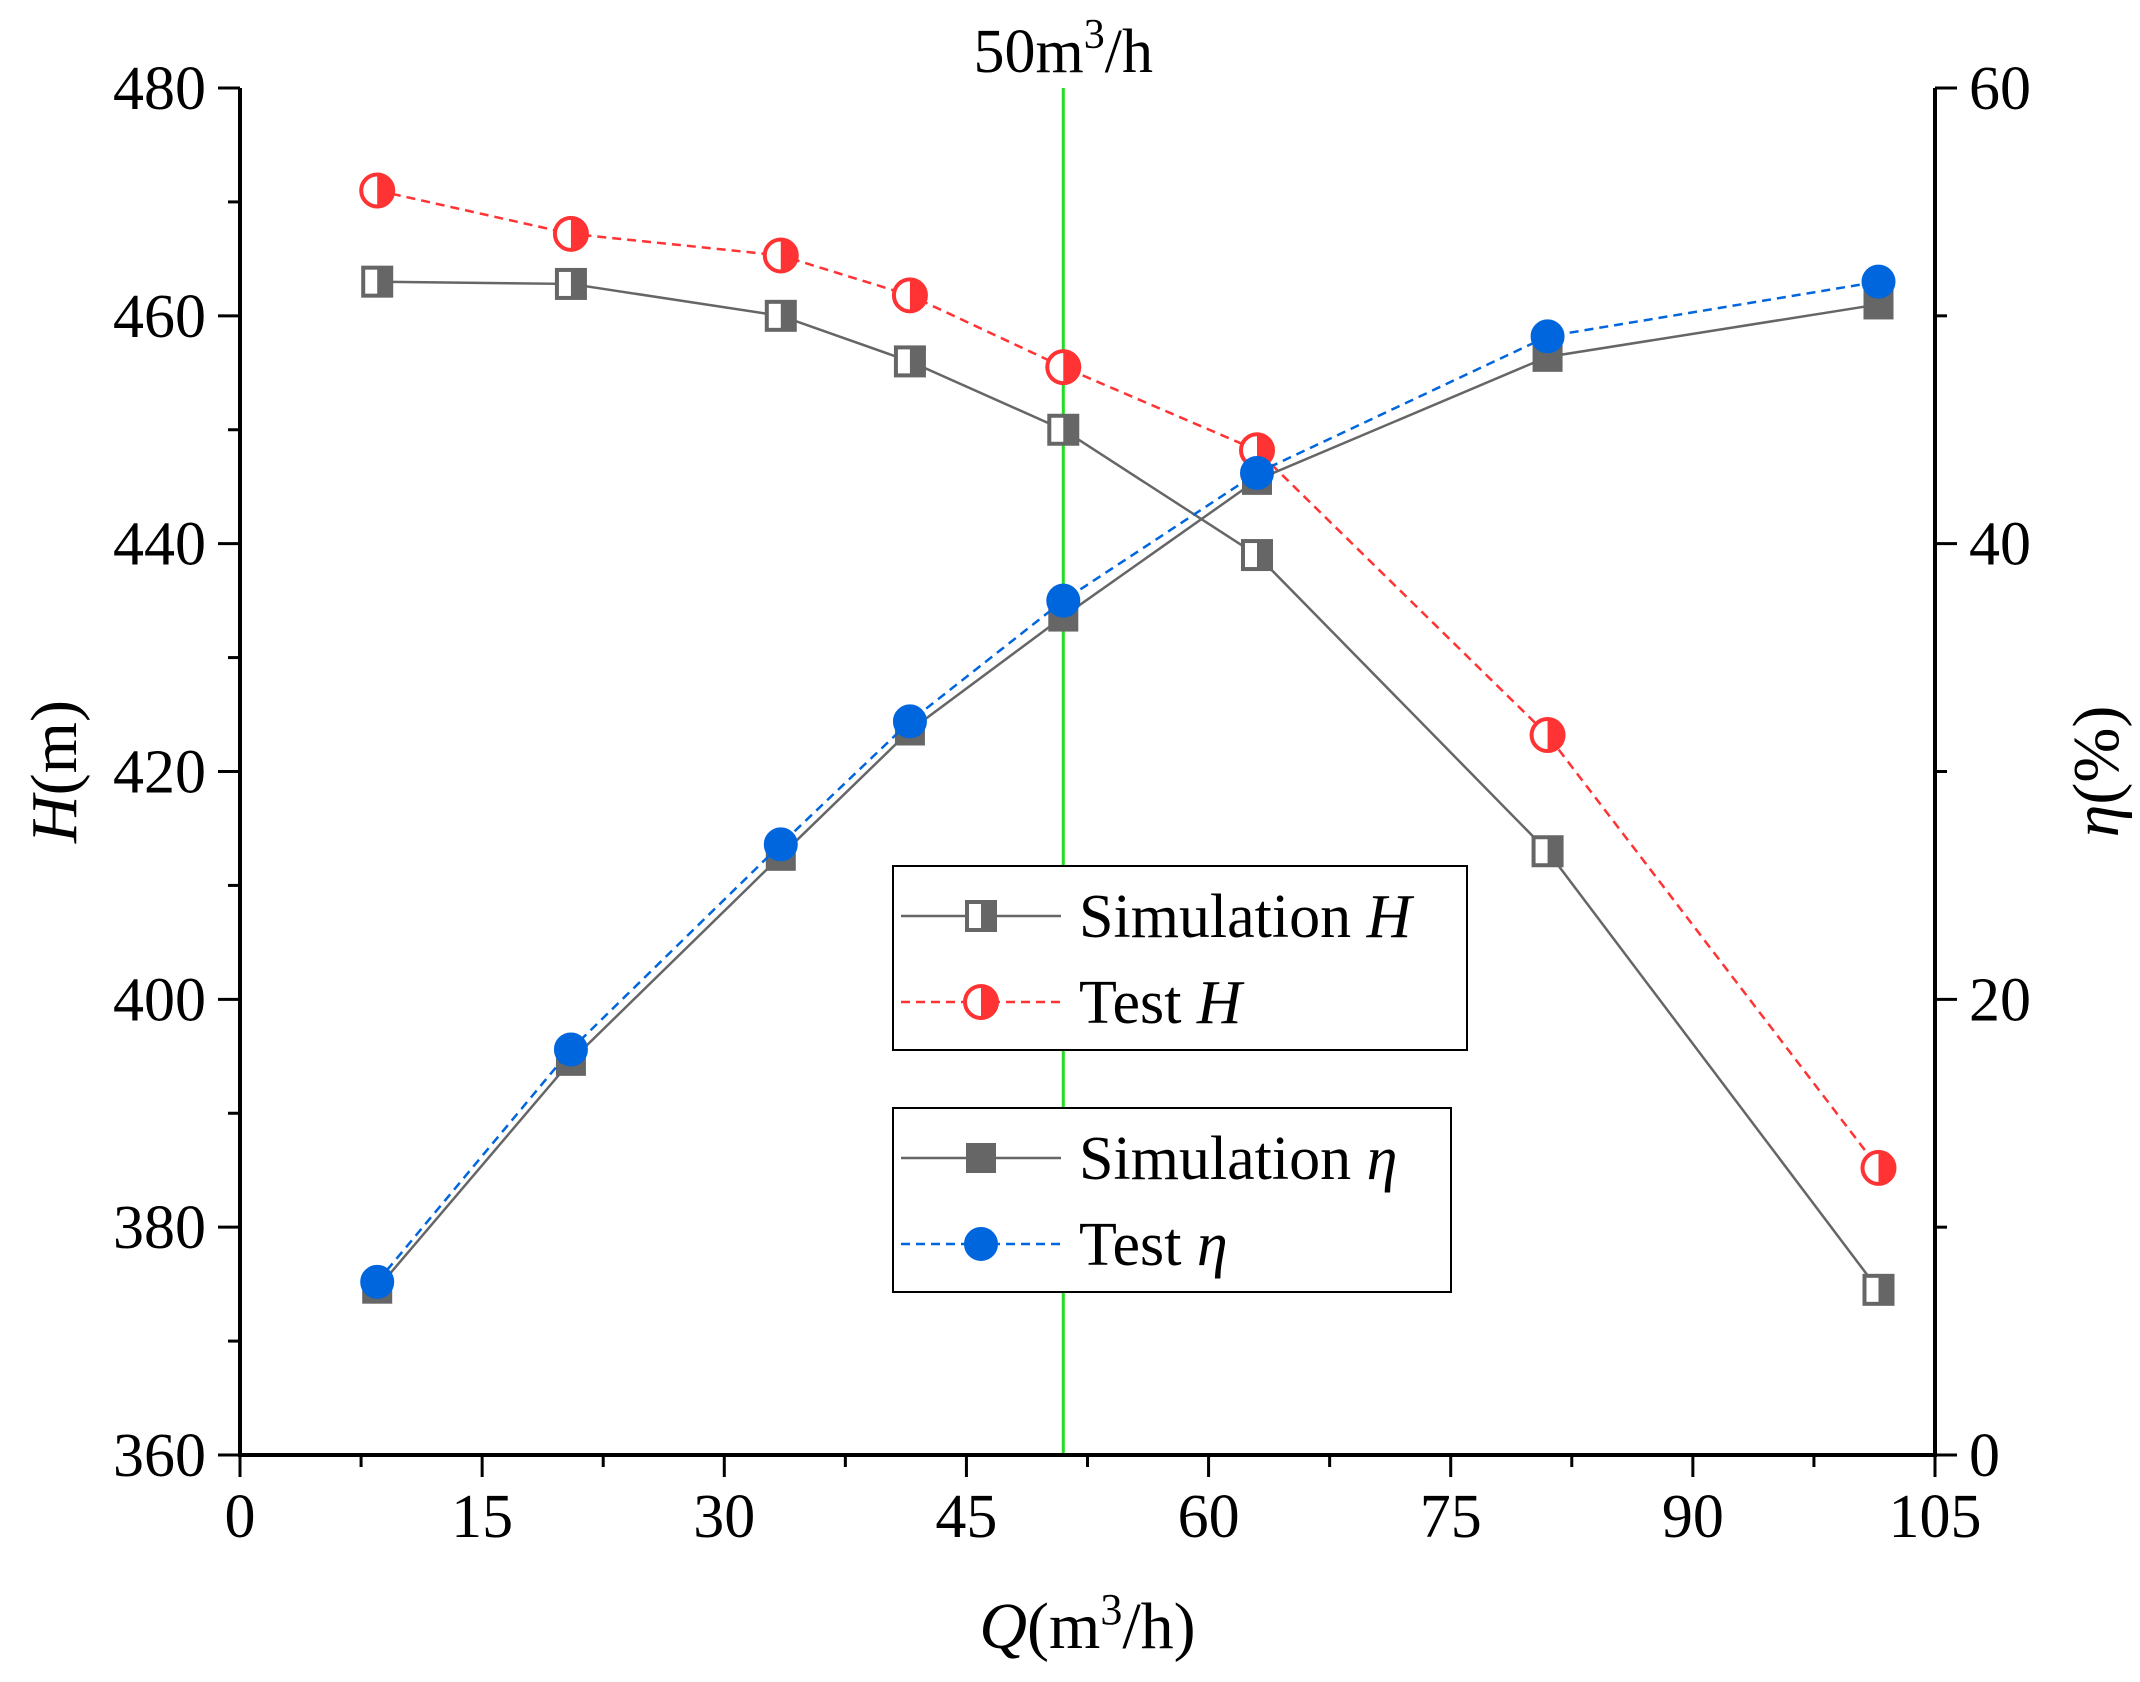 The width and height of the screenshot is (2140, 1682). I want to click on series-0-point-3-fill, so click(916, 361).